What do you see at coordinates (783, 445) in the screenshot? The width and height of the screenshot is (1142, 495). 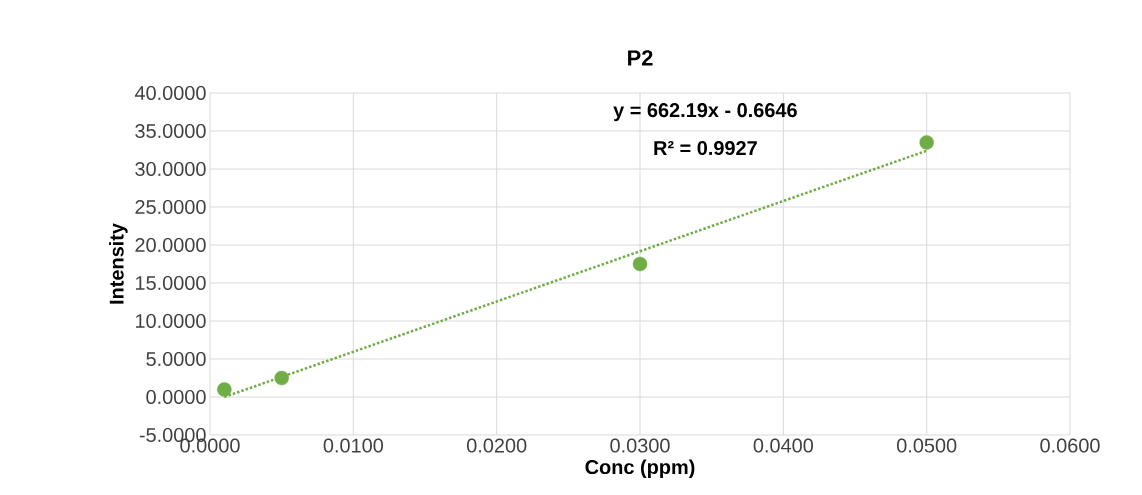 I see `x-tick-label: 0.0400` at bounding box center [783, 445].